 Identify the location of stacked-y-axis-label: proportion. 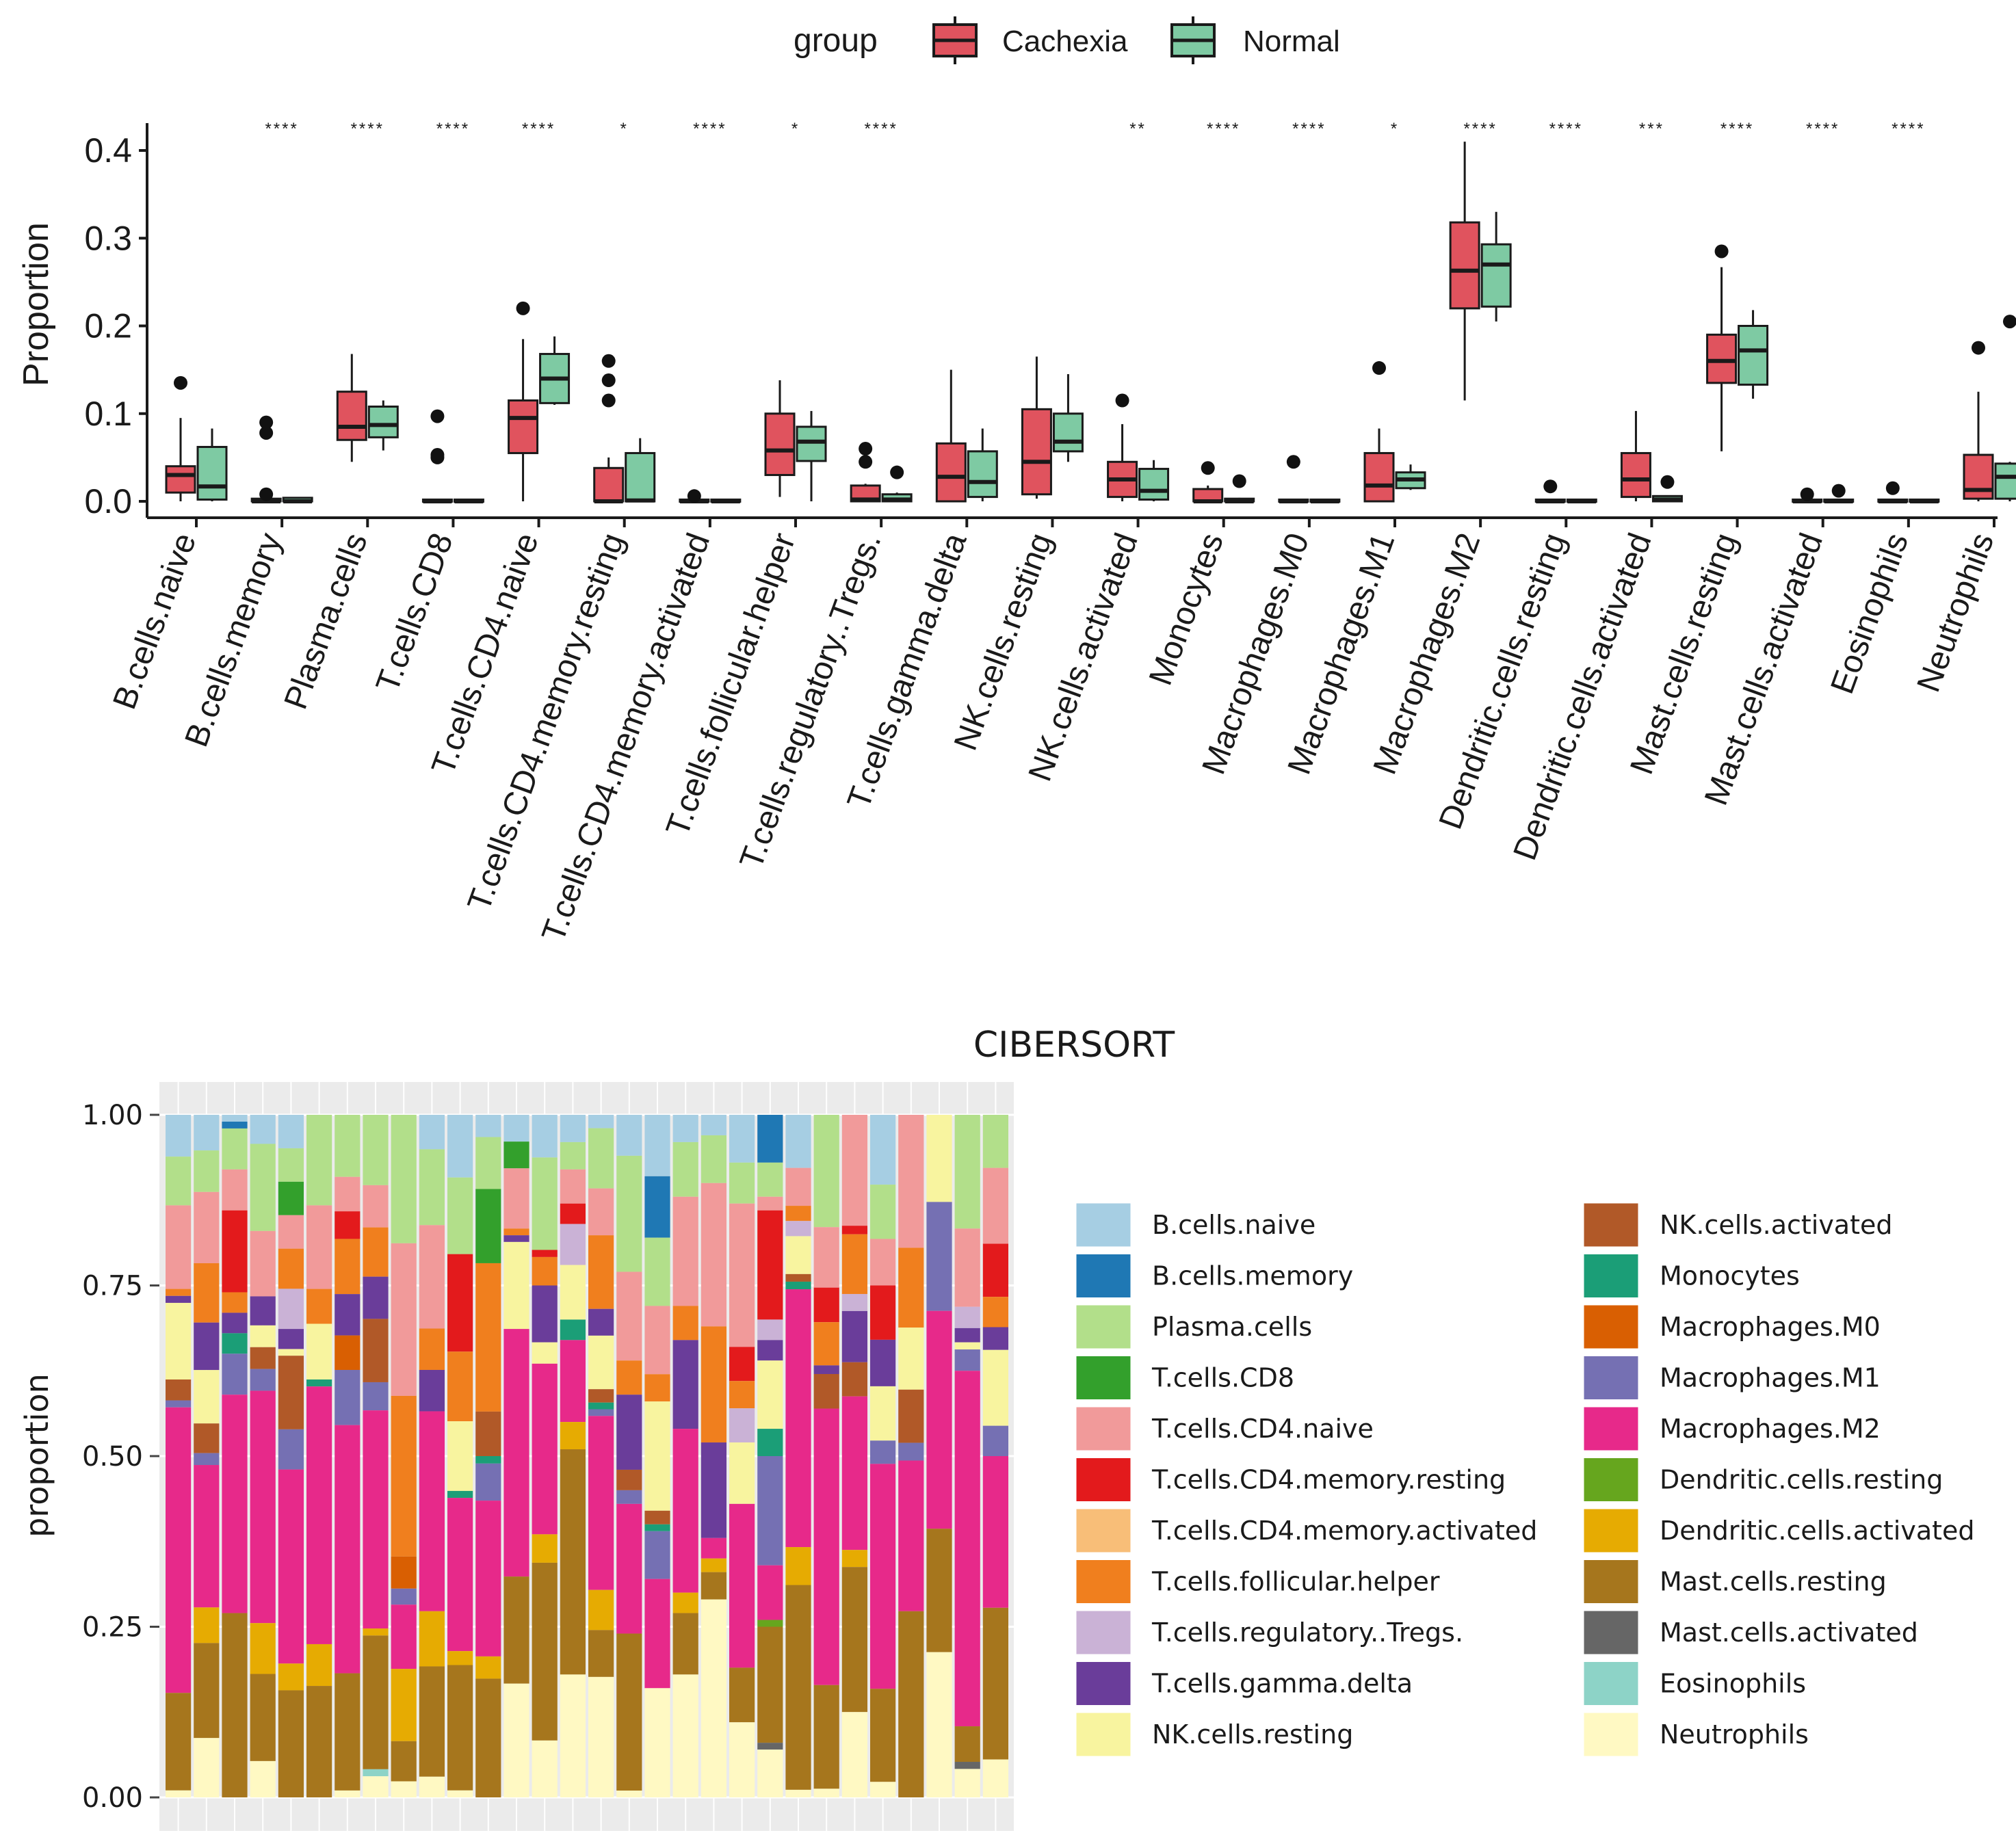
(36, 1455).